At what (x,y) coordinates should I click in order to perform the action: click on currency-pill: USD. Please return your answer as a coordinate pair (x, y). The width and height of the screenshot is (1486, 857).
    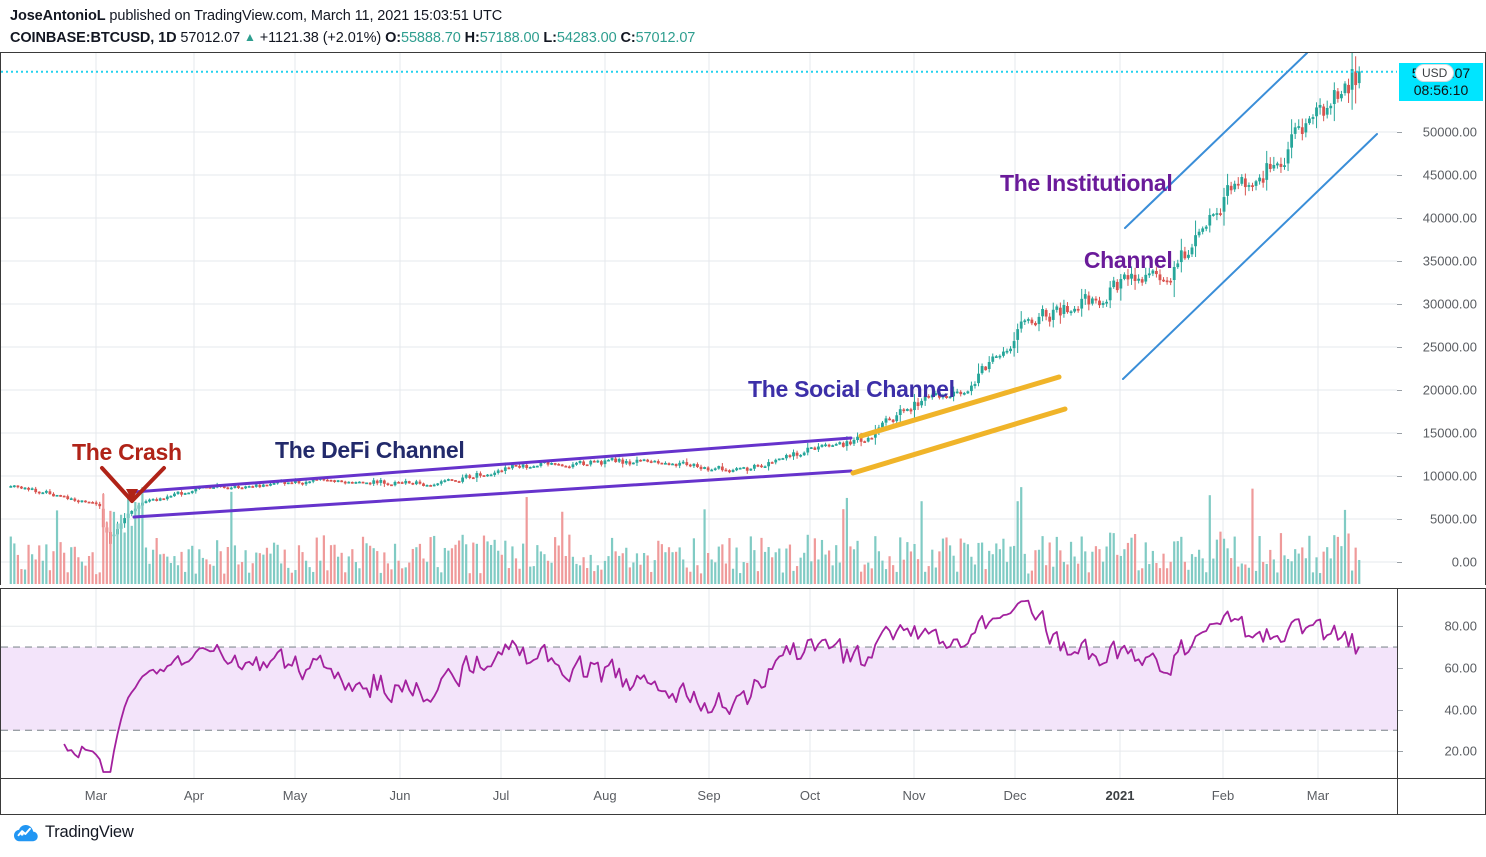
    Looking at the image, I should click on (1435, 73).